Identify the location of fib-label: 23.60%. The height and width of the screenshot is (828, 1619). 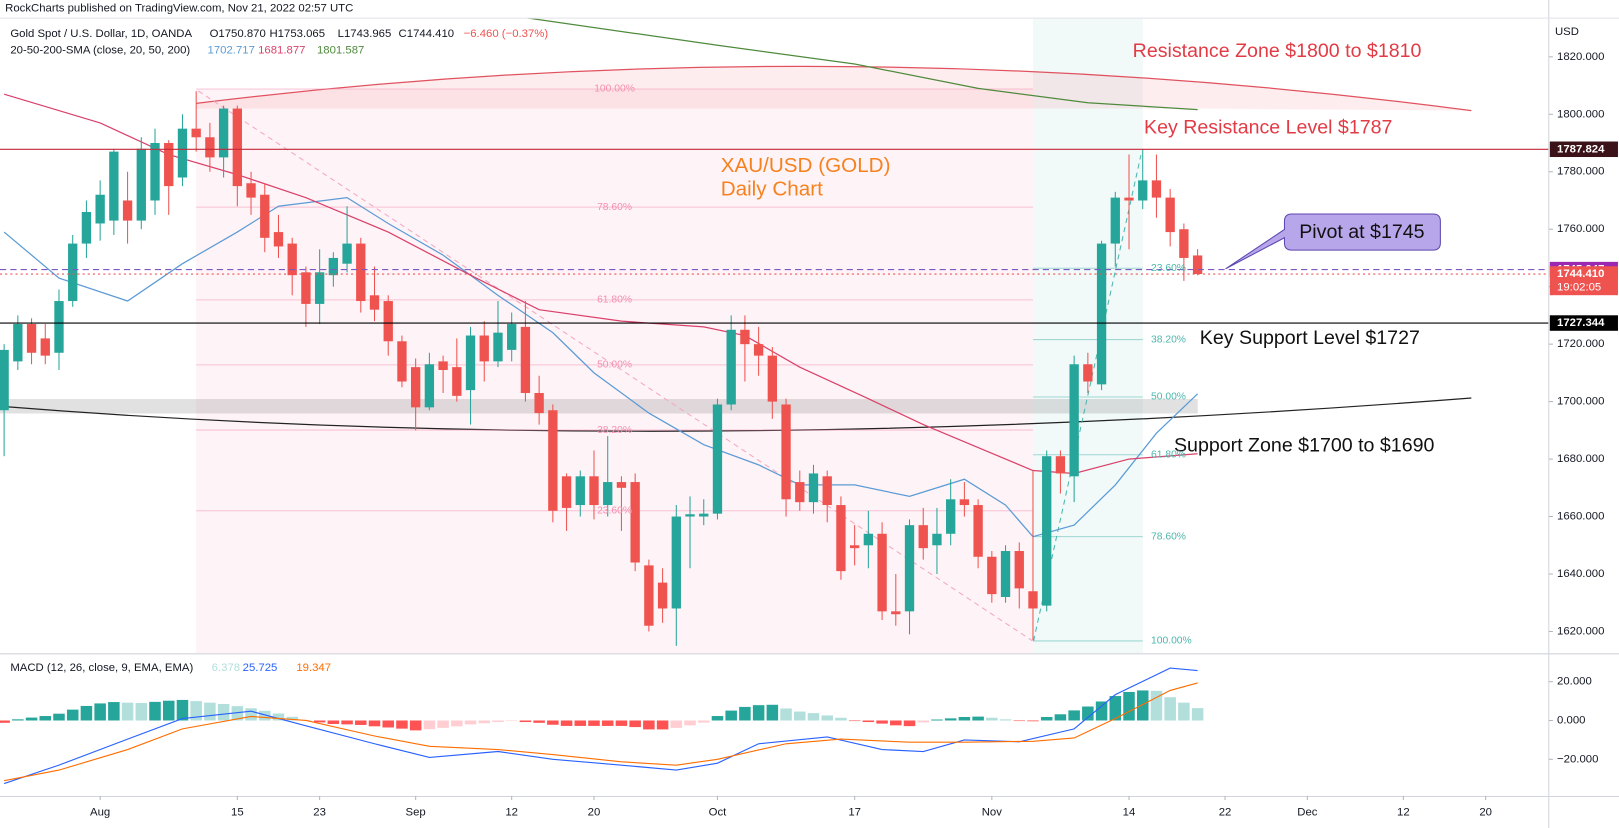
(614, 511).